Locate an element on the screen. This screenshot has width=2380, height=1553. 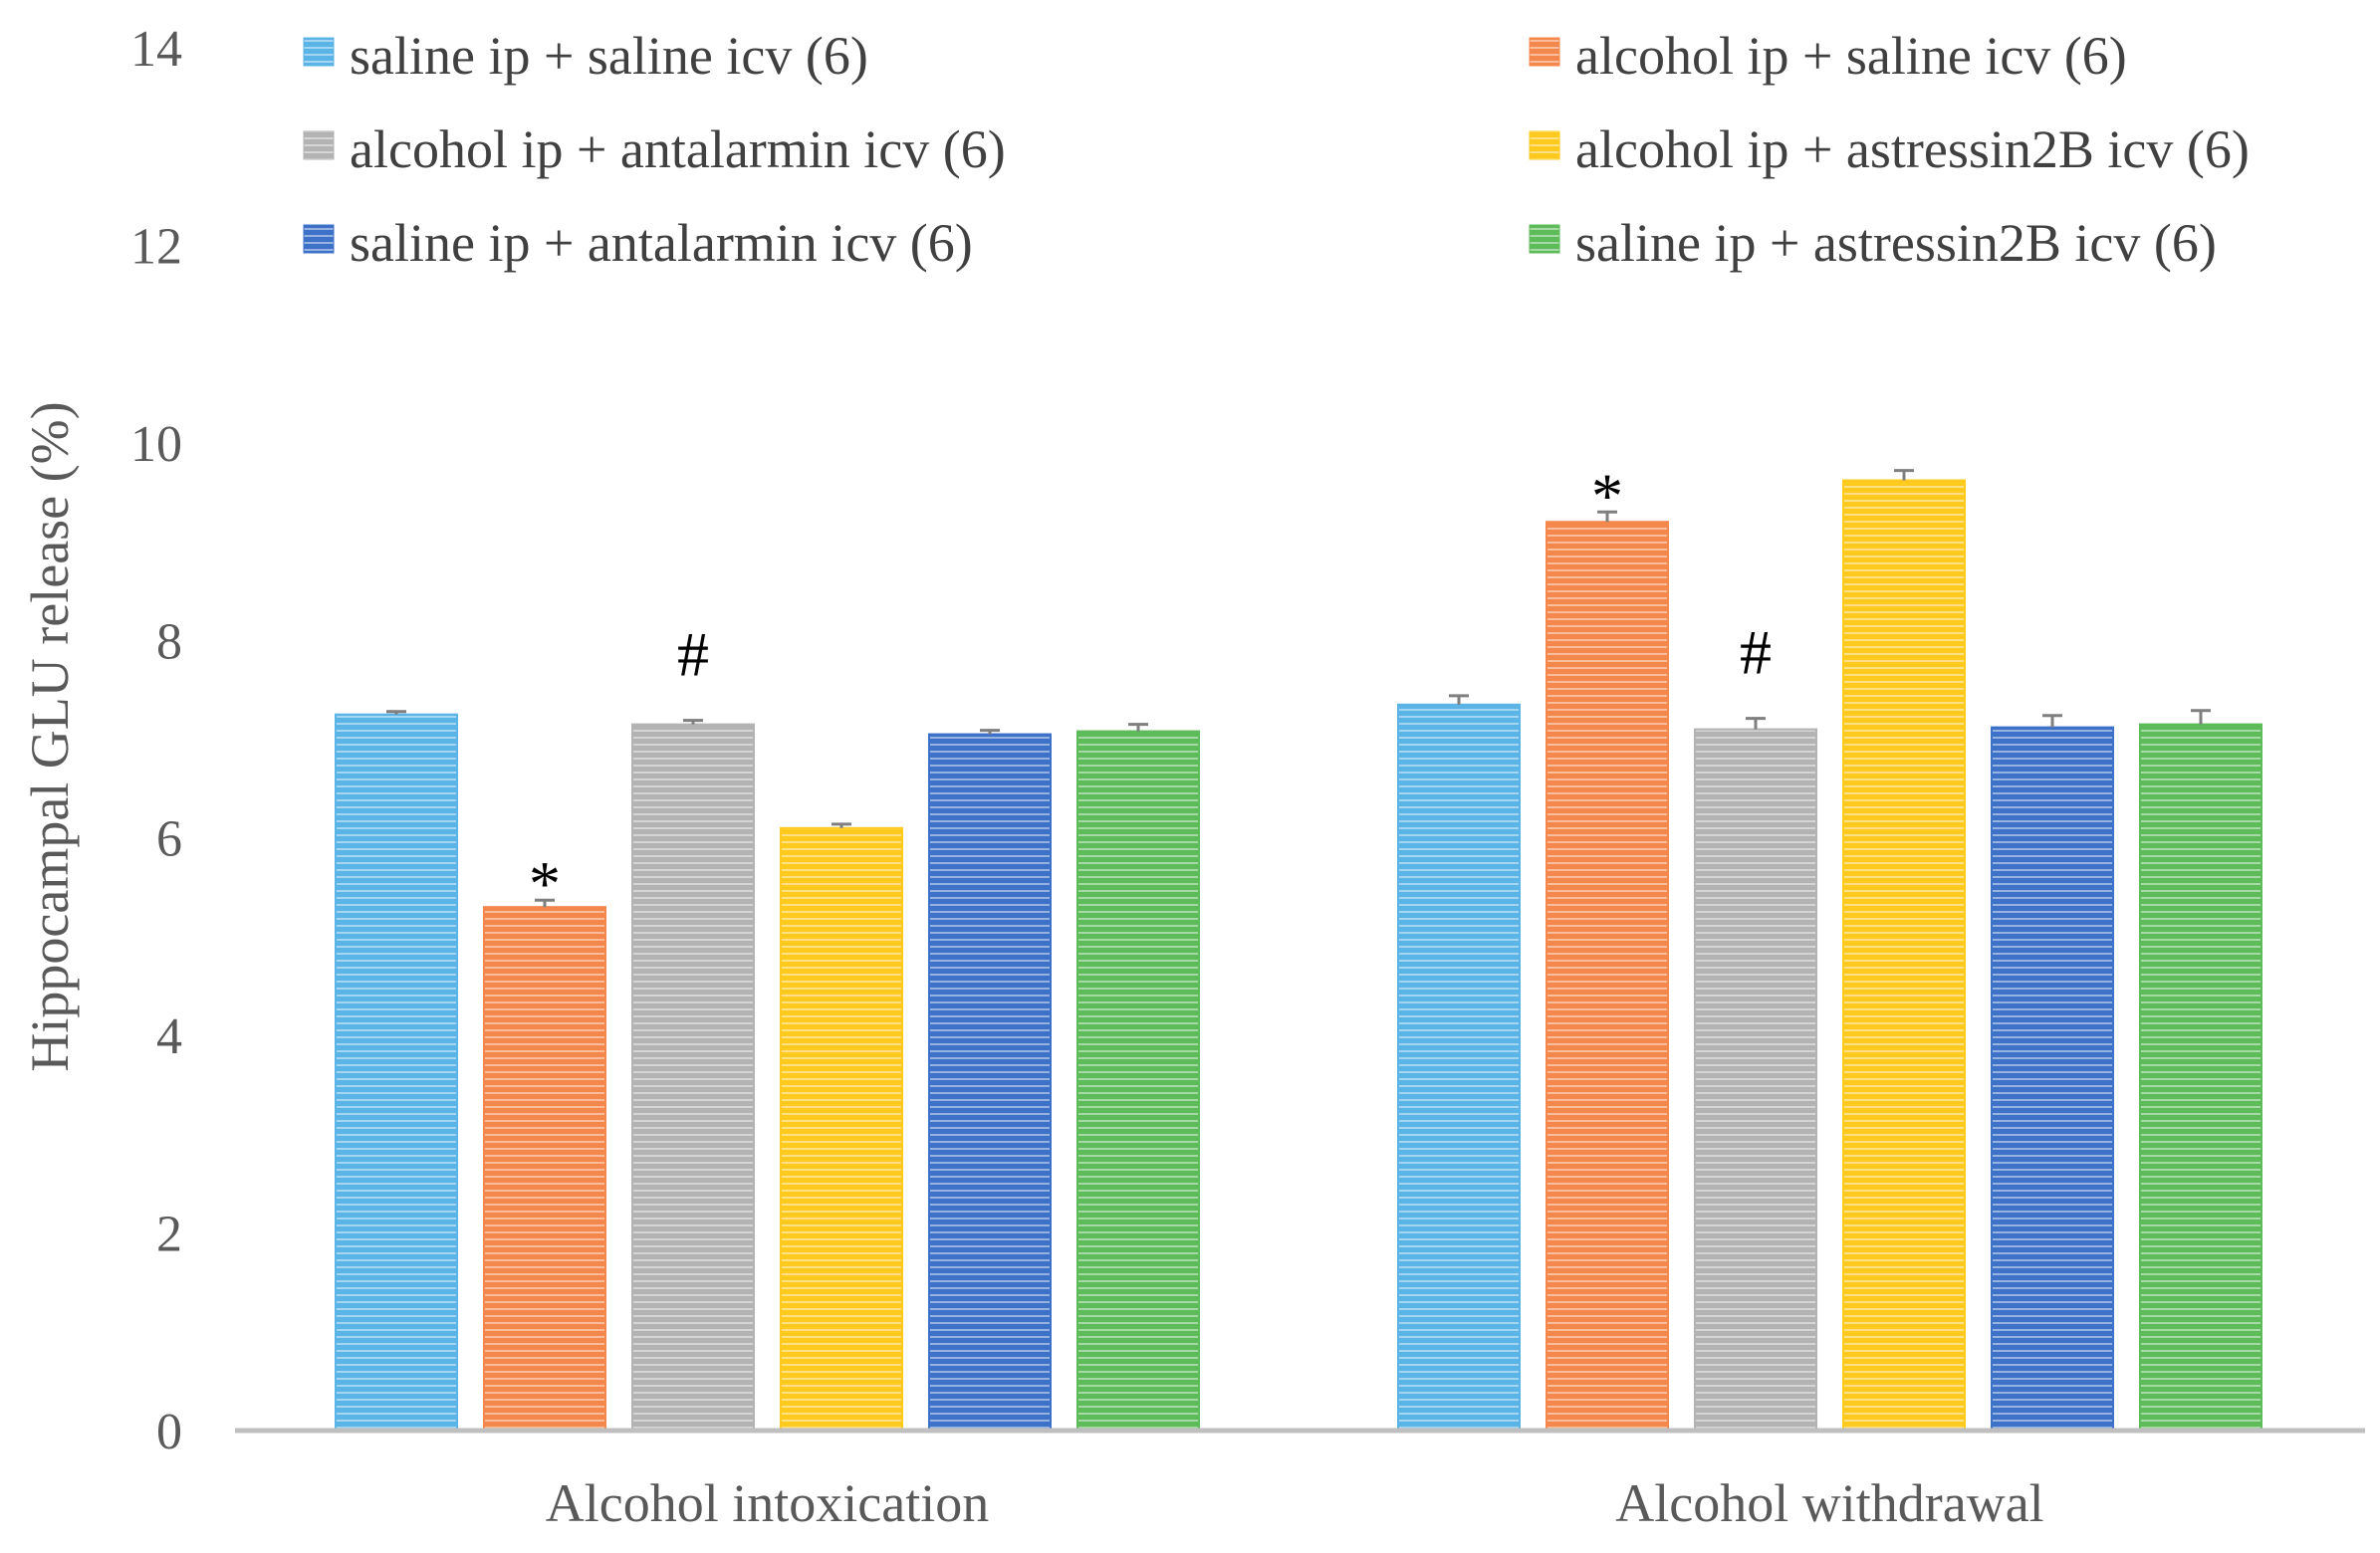
legend-item: alcohol ip + antalarmin icv (6) is located at coordinates (654, 149).